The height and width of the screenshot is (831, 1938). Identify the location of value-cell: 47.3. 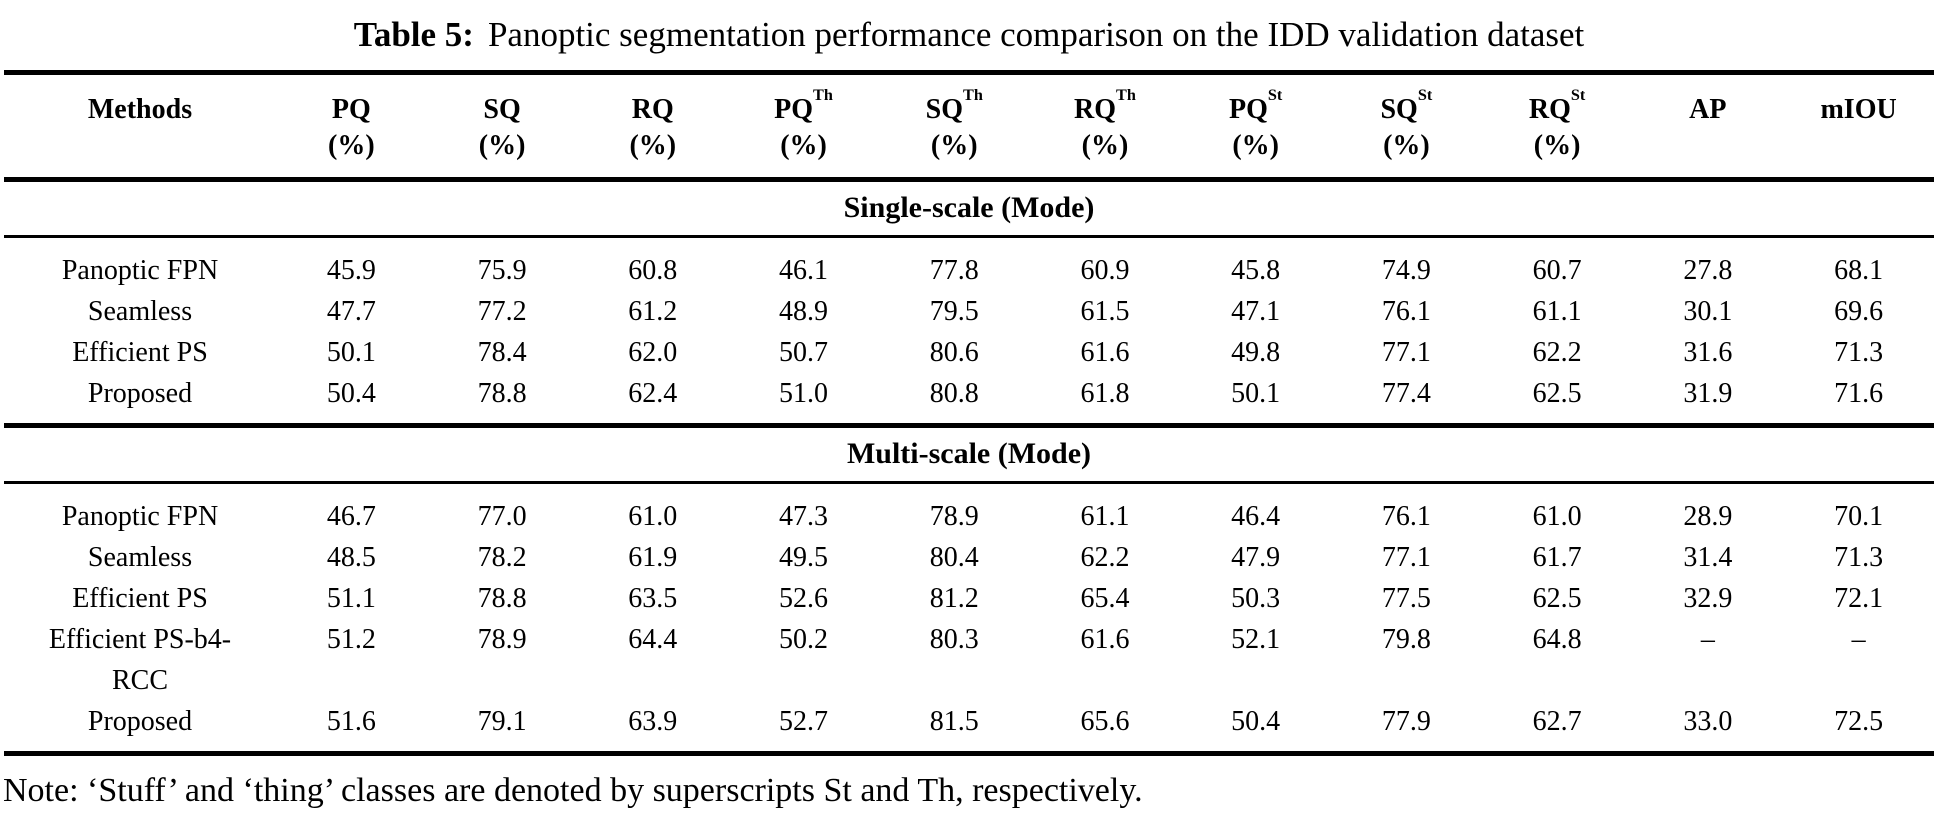
(804, 516).